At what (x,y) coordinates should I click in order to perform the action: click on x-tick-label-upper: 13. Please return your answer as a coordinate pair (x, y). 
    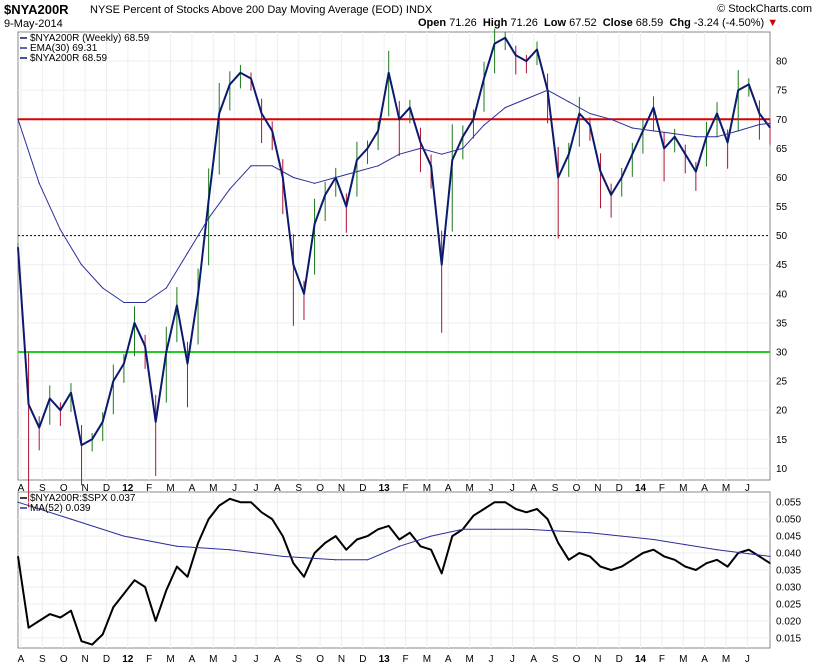
    Looking at the image, I should click on (385, 488).